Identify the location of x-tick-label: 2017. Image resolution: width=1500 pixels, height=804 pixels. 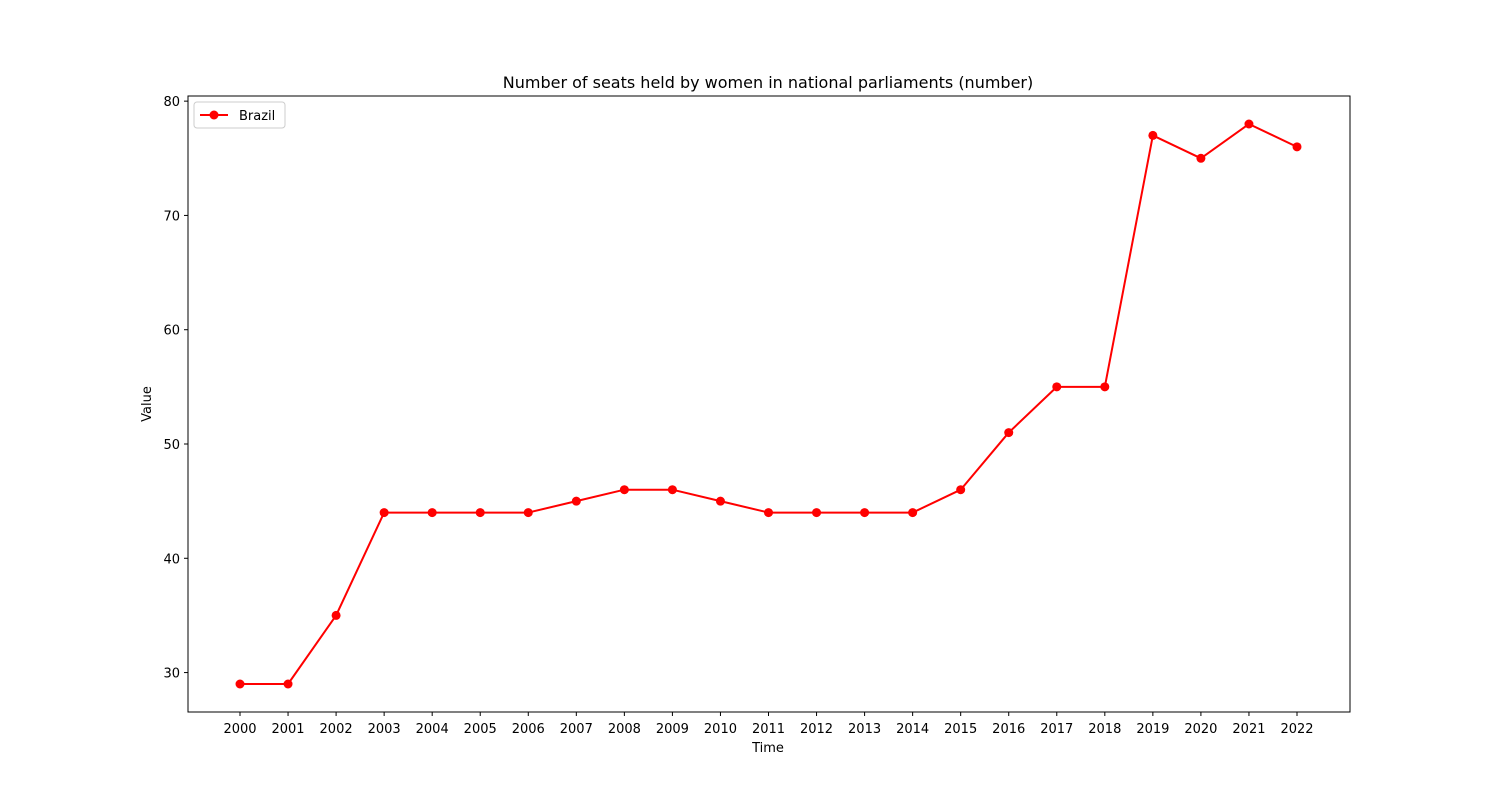
(1056, 729).